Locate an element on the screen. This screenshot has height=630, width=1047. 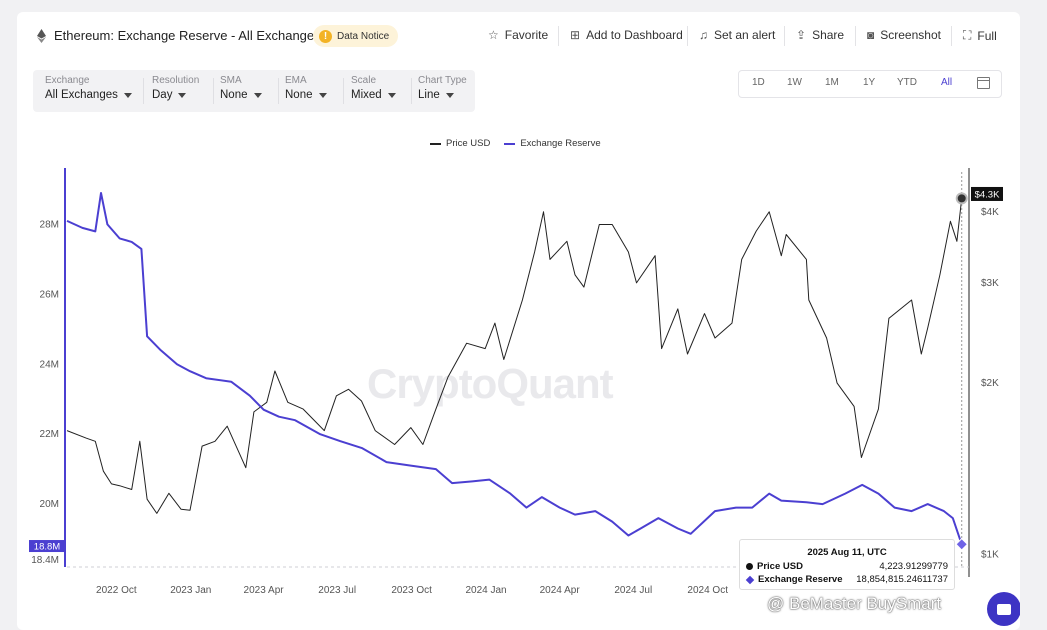
range-1w: 1W is located at coordinates (794, 82).